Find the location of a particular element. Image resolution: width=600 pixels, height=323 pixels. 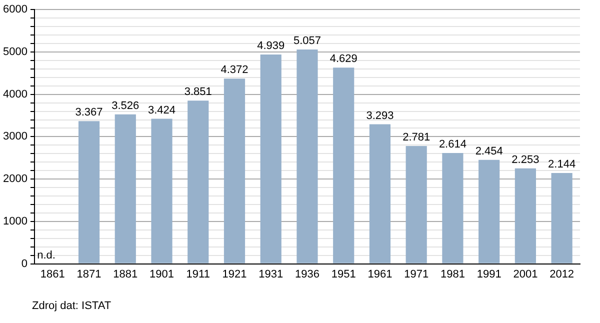

x-tick-label: 2001 is located at coordinates (525, 274).